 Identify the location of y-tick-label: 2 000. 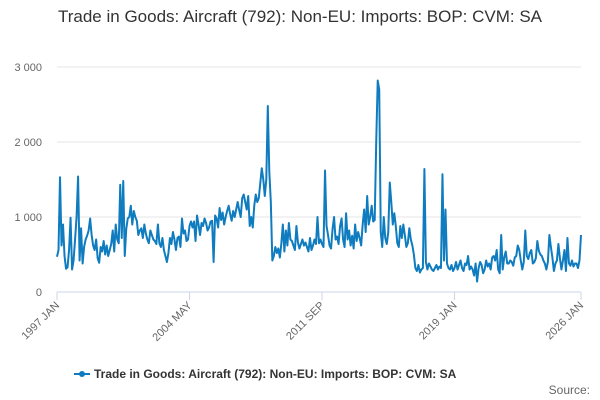
(28, 143).